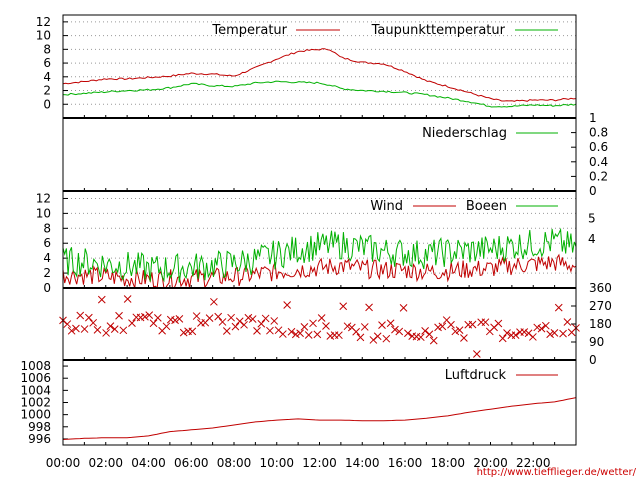 The width and height of the screenshot is (640, 480). What do you see at coordinates (35, 366) in the screenshot?
I see `y-tick-label: 1008` at bounding box center [35, 366].